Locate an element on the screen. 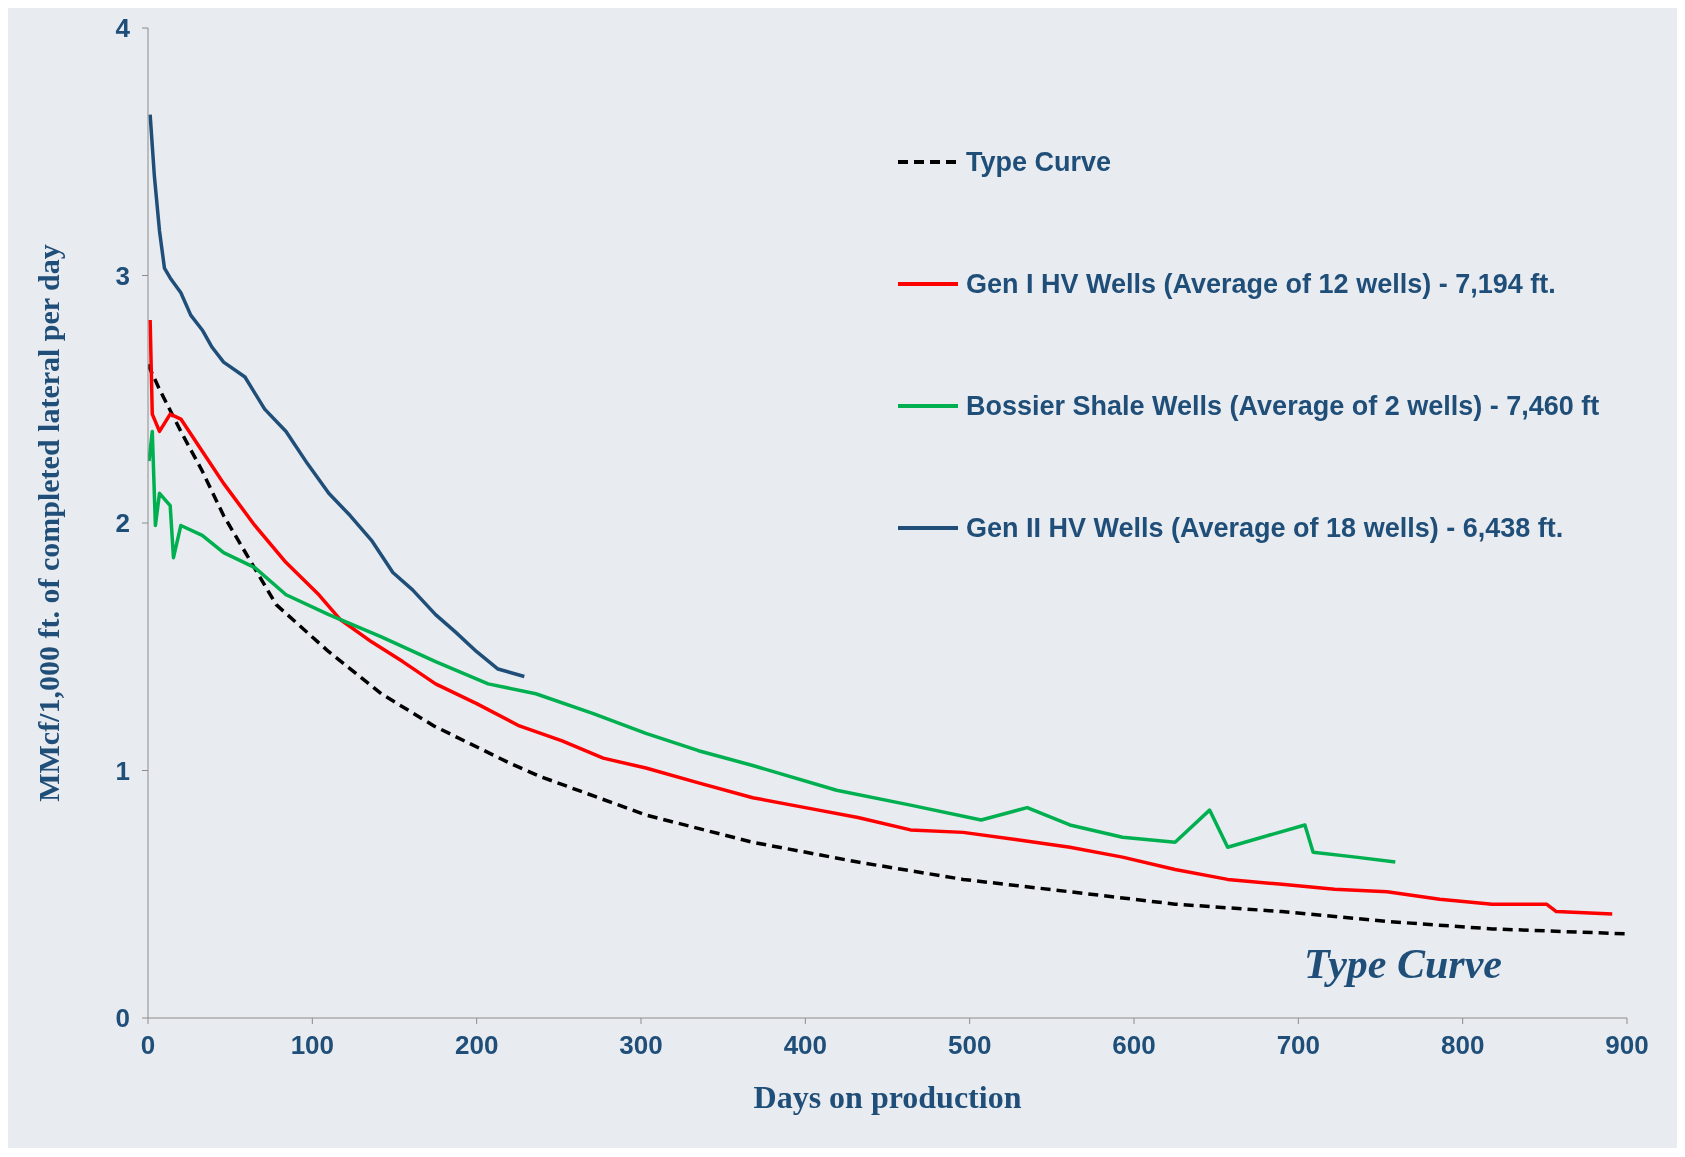 Image resolution: width=1685 pixels, height=1157 pixels. x-tick-label: 100 is located at coordinates (312, 1045).